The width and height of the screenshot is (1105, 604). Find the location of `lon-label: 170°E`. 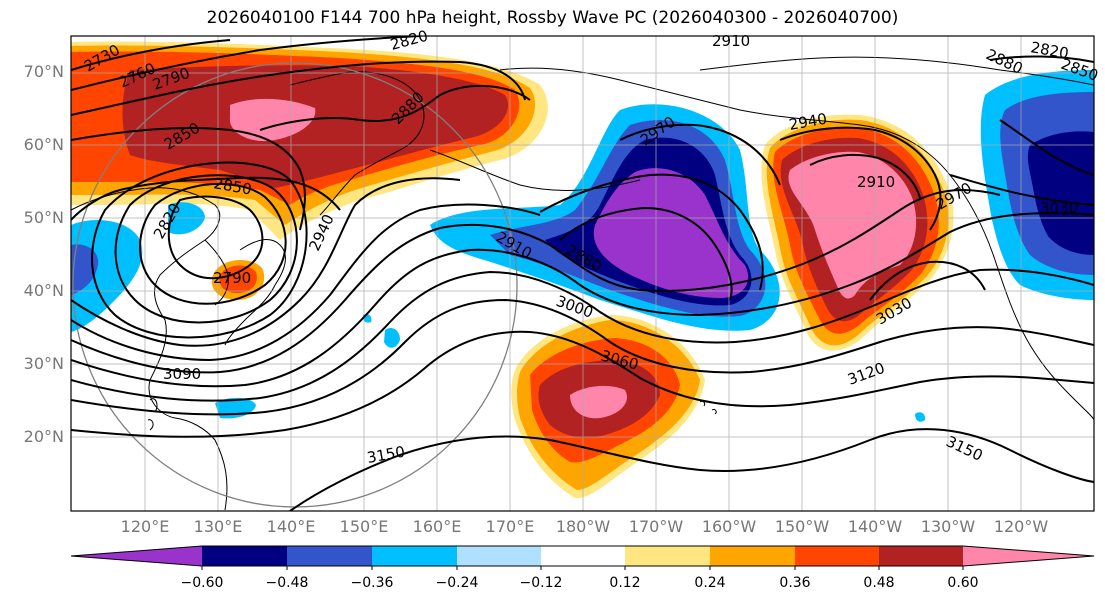

lon-label: 170°E is located at coordinates (510, 526).